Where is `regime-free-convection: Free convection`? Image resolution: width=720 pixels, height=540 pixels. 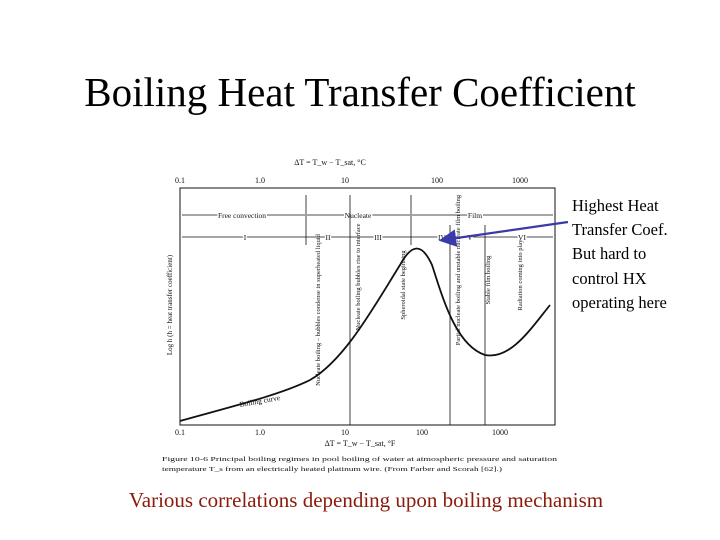 regime-free-convection: Free convection is located at coordinates (242, 215).